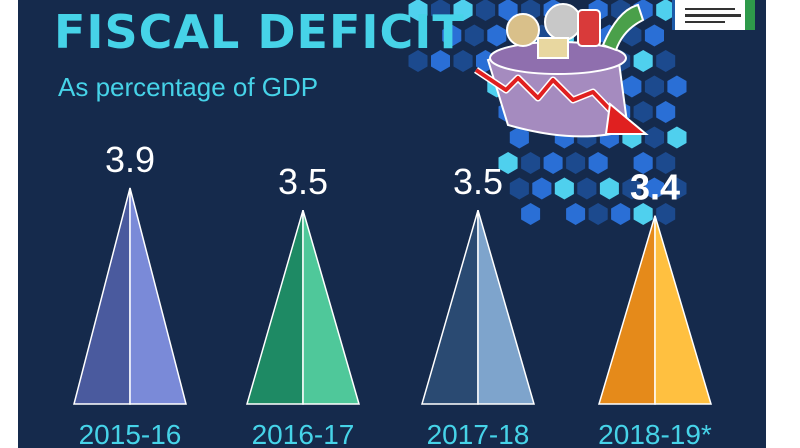 This screenshot has height=448, width=800. What do you see at coordinates (478, 433) in the screenshot?
I see `category-label: 2017-18` at bounding box center [478, 433].